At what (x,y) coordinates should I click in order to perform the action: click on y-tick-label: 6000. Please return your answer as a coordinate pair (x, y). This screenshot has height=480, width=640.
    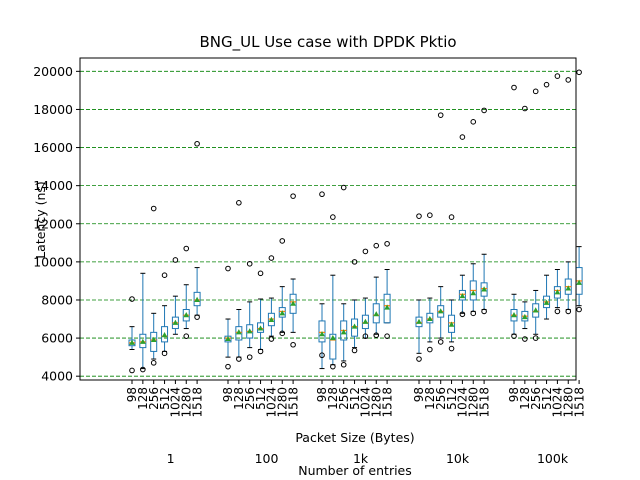
    Looking at the image, I should click on (57, 338).